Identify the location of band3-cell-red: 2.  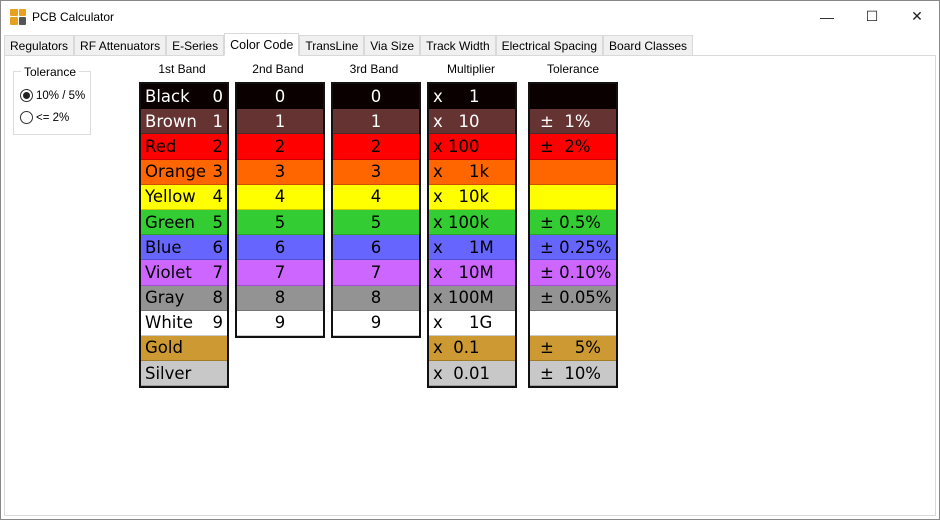
(376, 147).